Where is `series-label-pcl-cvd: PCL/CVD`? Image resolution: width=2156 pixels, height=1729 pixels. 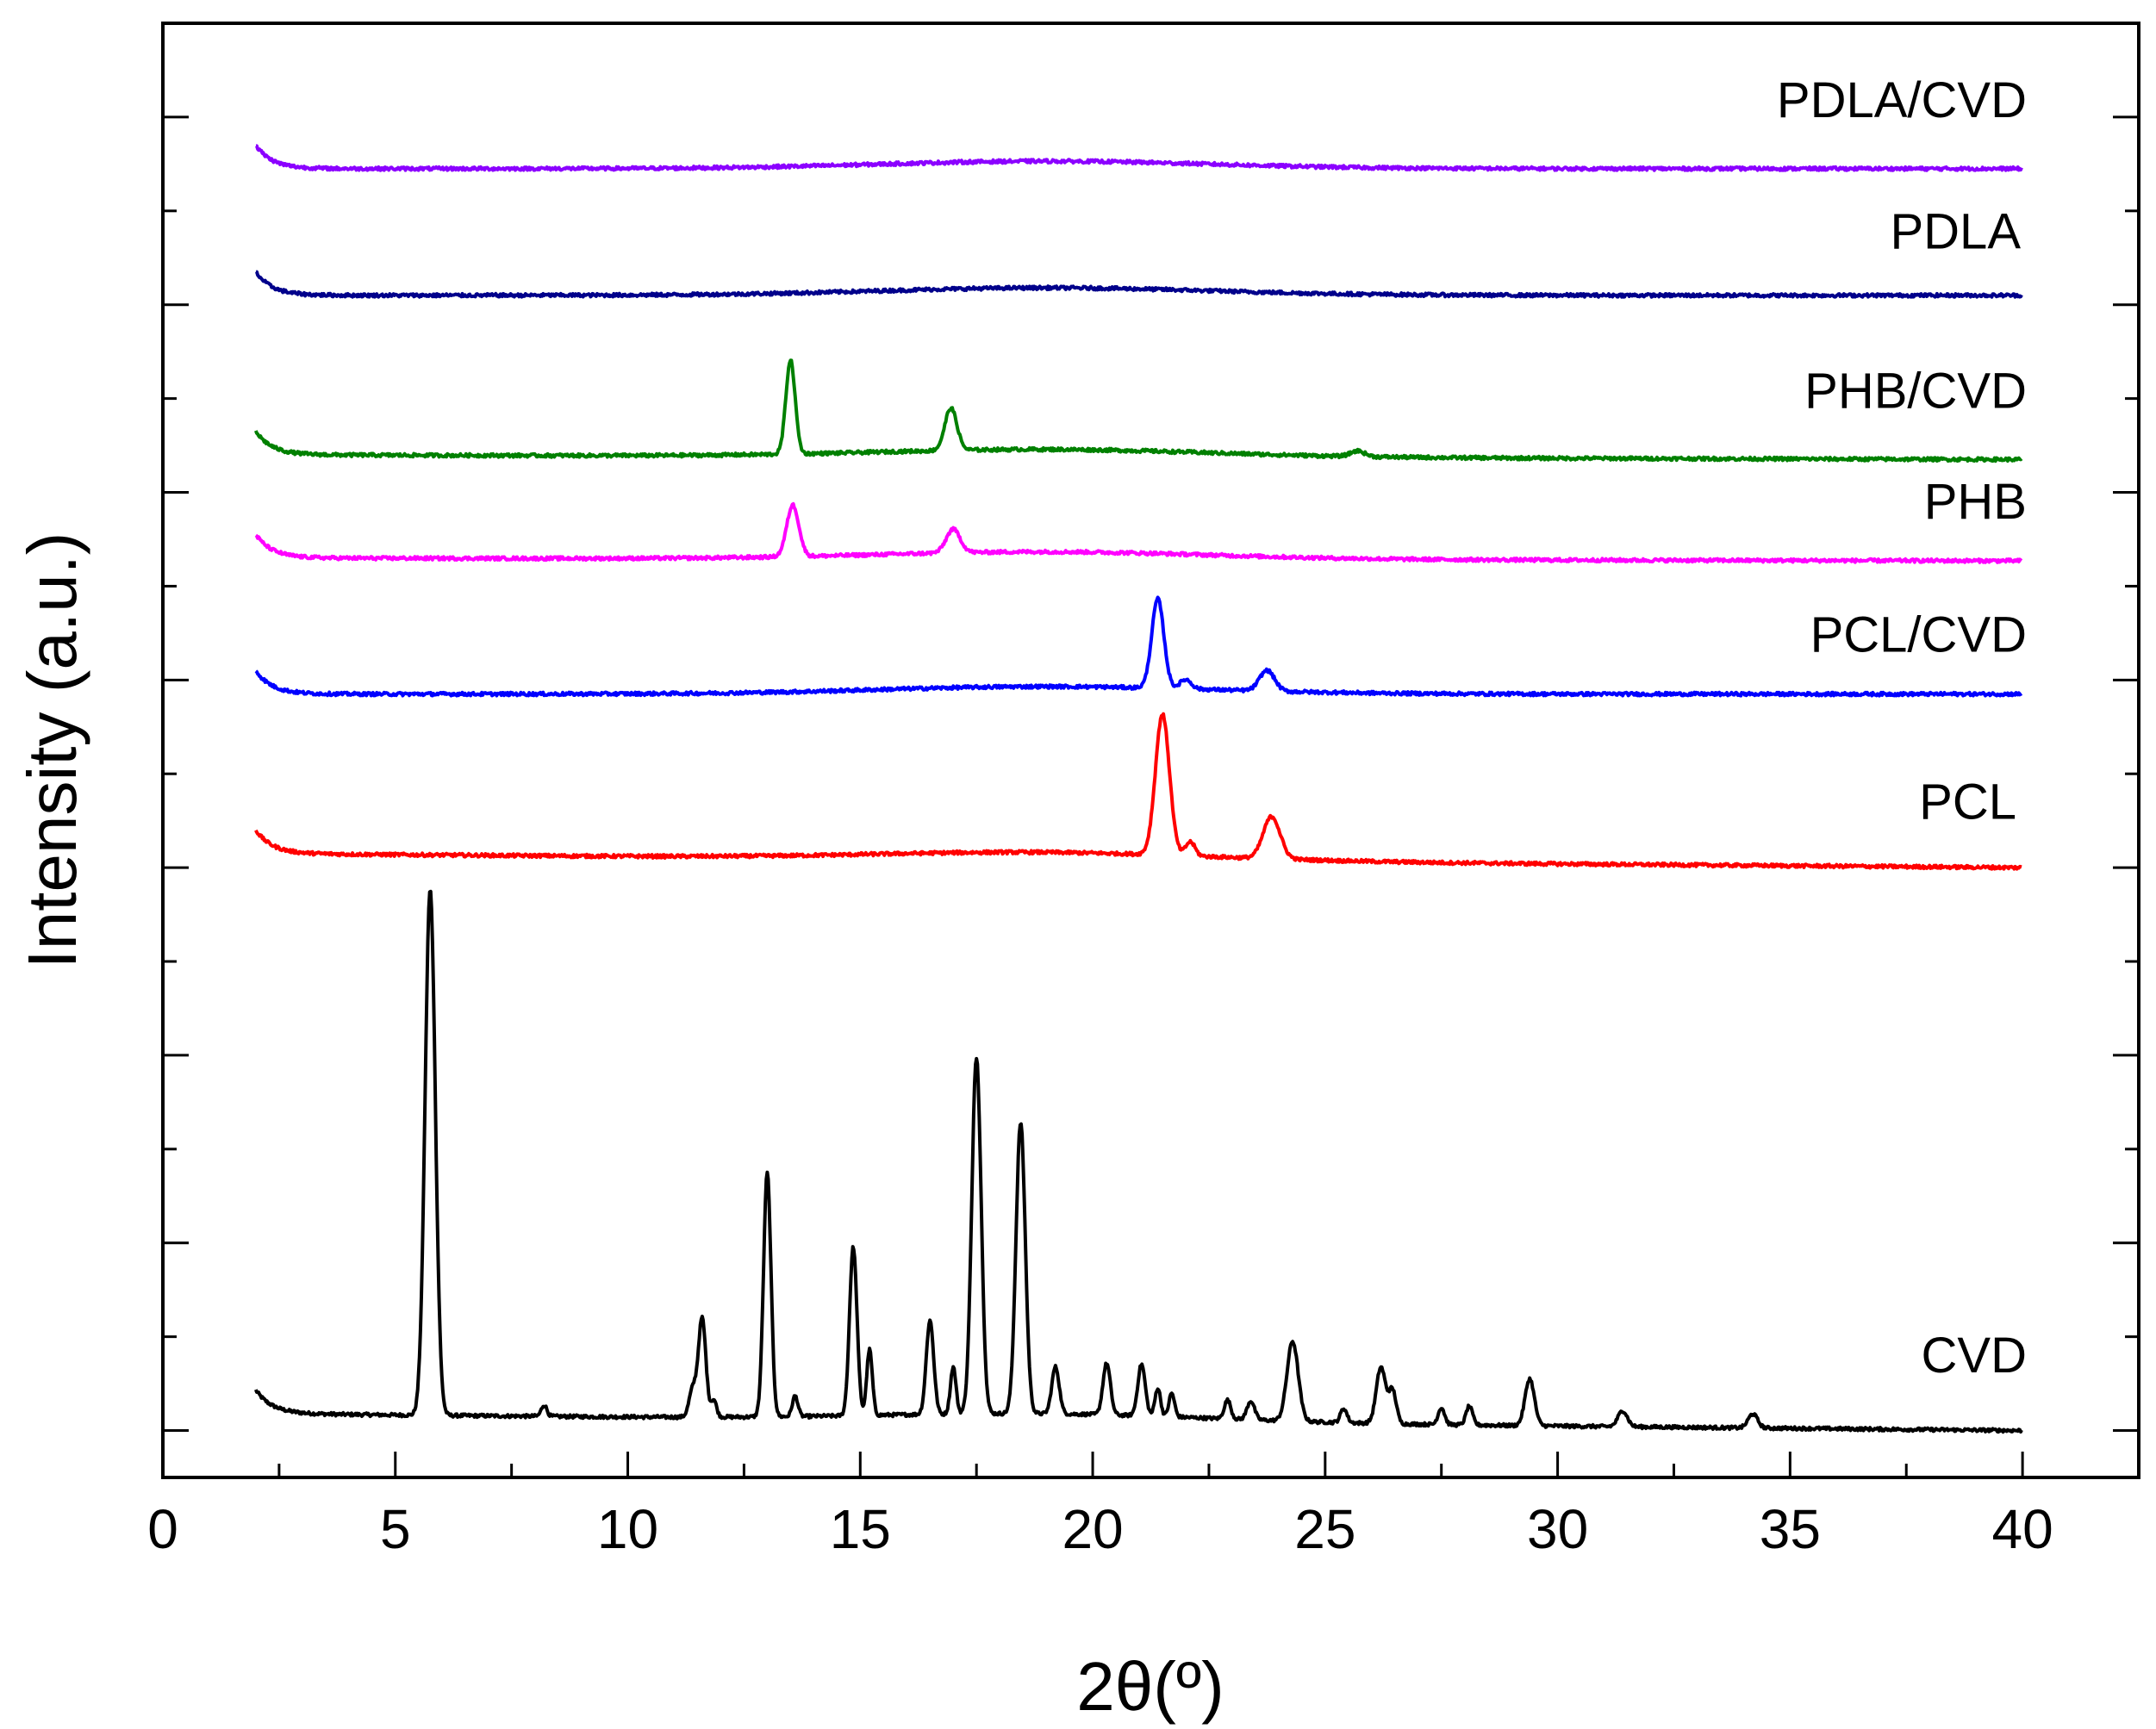
series-label-pcl-cvd: PCL/CVD is located at coordinates (1919, 635).